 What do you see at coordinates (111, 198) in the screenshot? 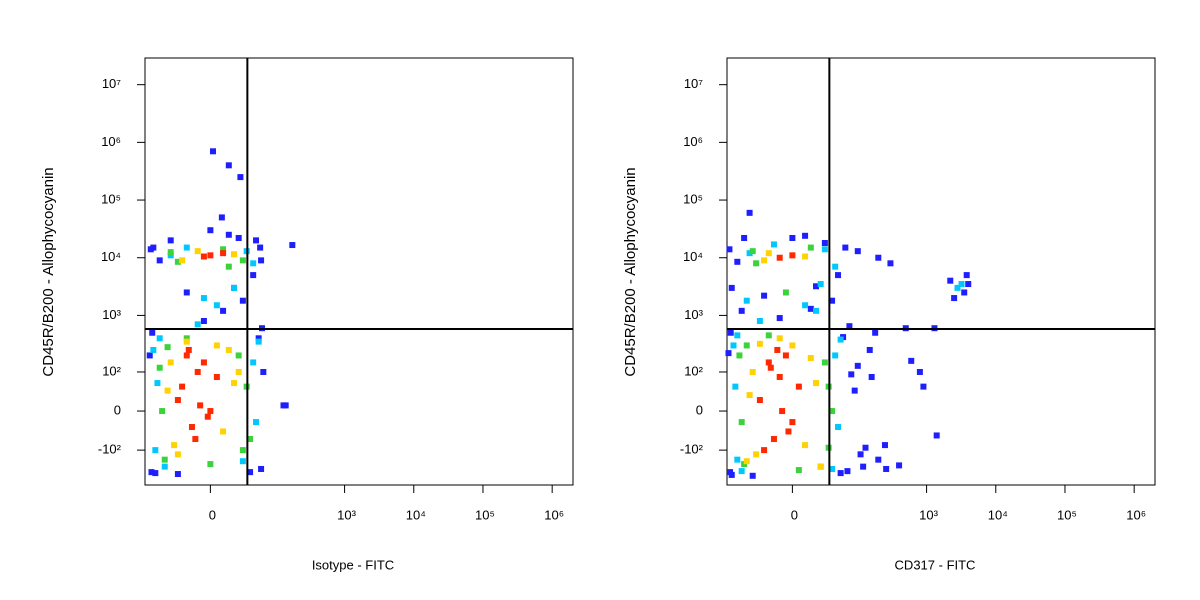
I see `y-tick-label: 10⁵` at bounding box center [111, 198].